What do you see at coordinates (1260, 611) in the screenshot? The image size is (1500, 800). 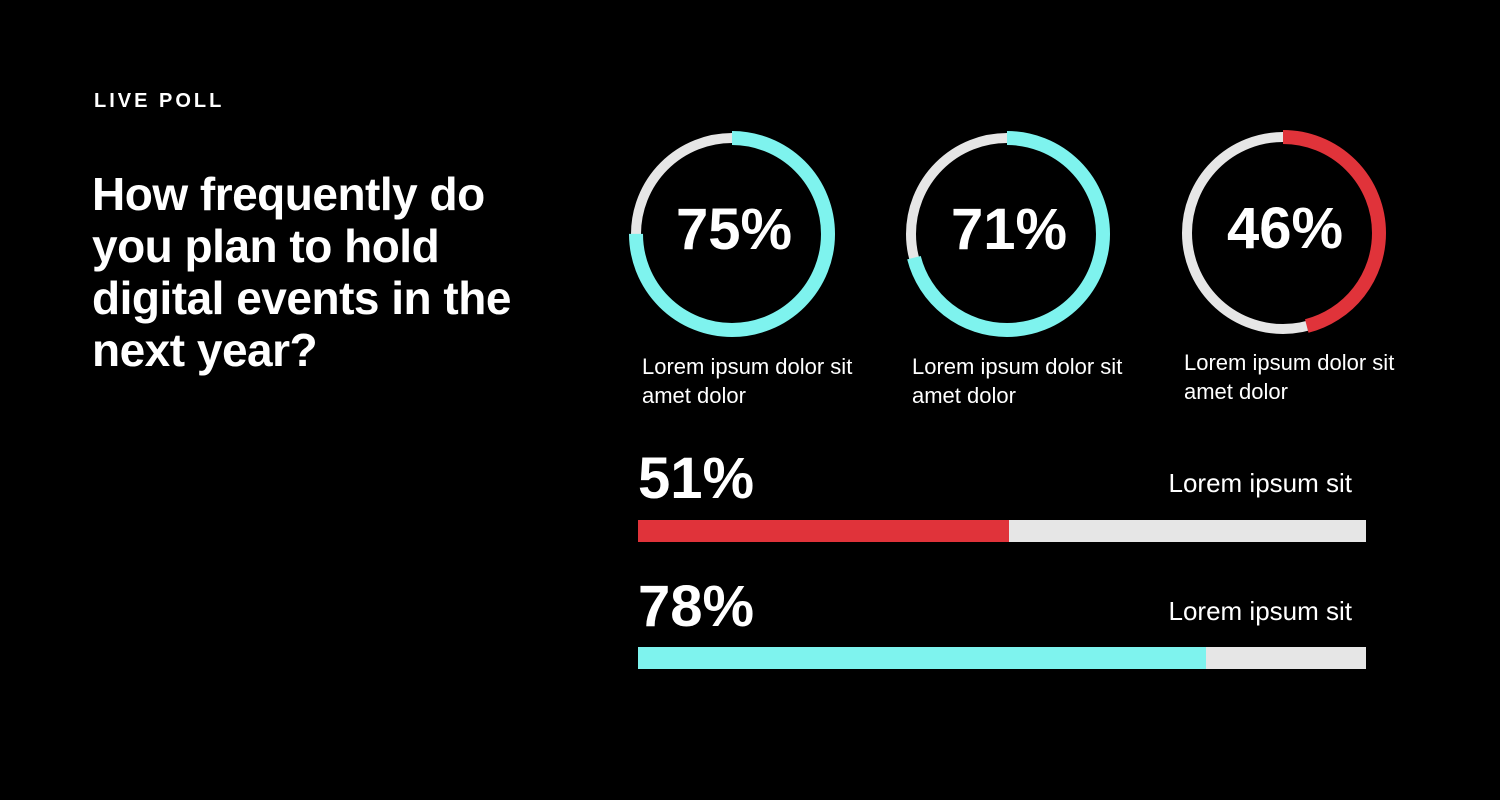 I see `bar-2-label: Lorem ipsum sit` at bounding box center [1260, 611].